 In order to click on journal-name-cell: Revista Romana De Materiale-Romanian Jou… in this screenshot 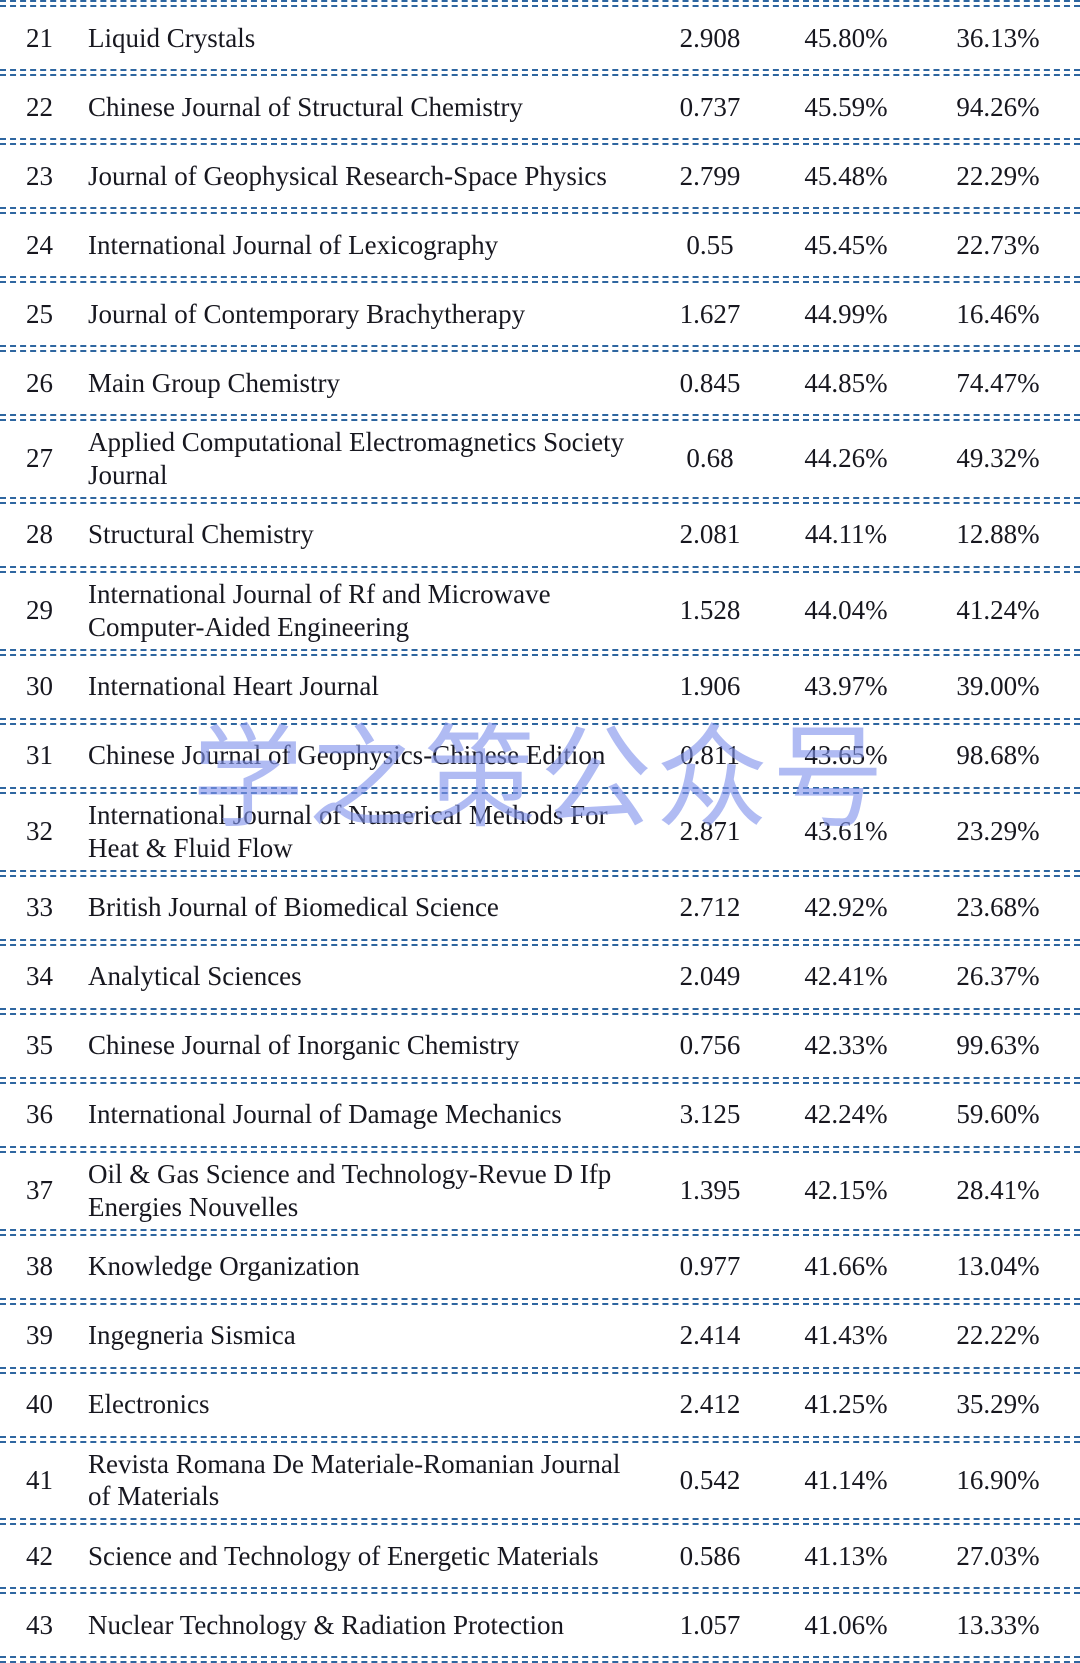, I will do `click(354, 1480)`.